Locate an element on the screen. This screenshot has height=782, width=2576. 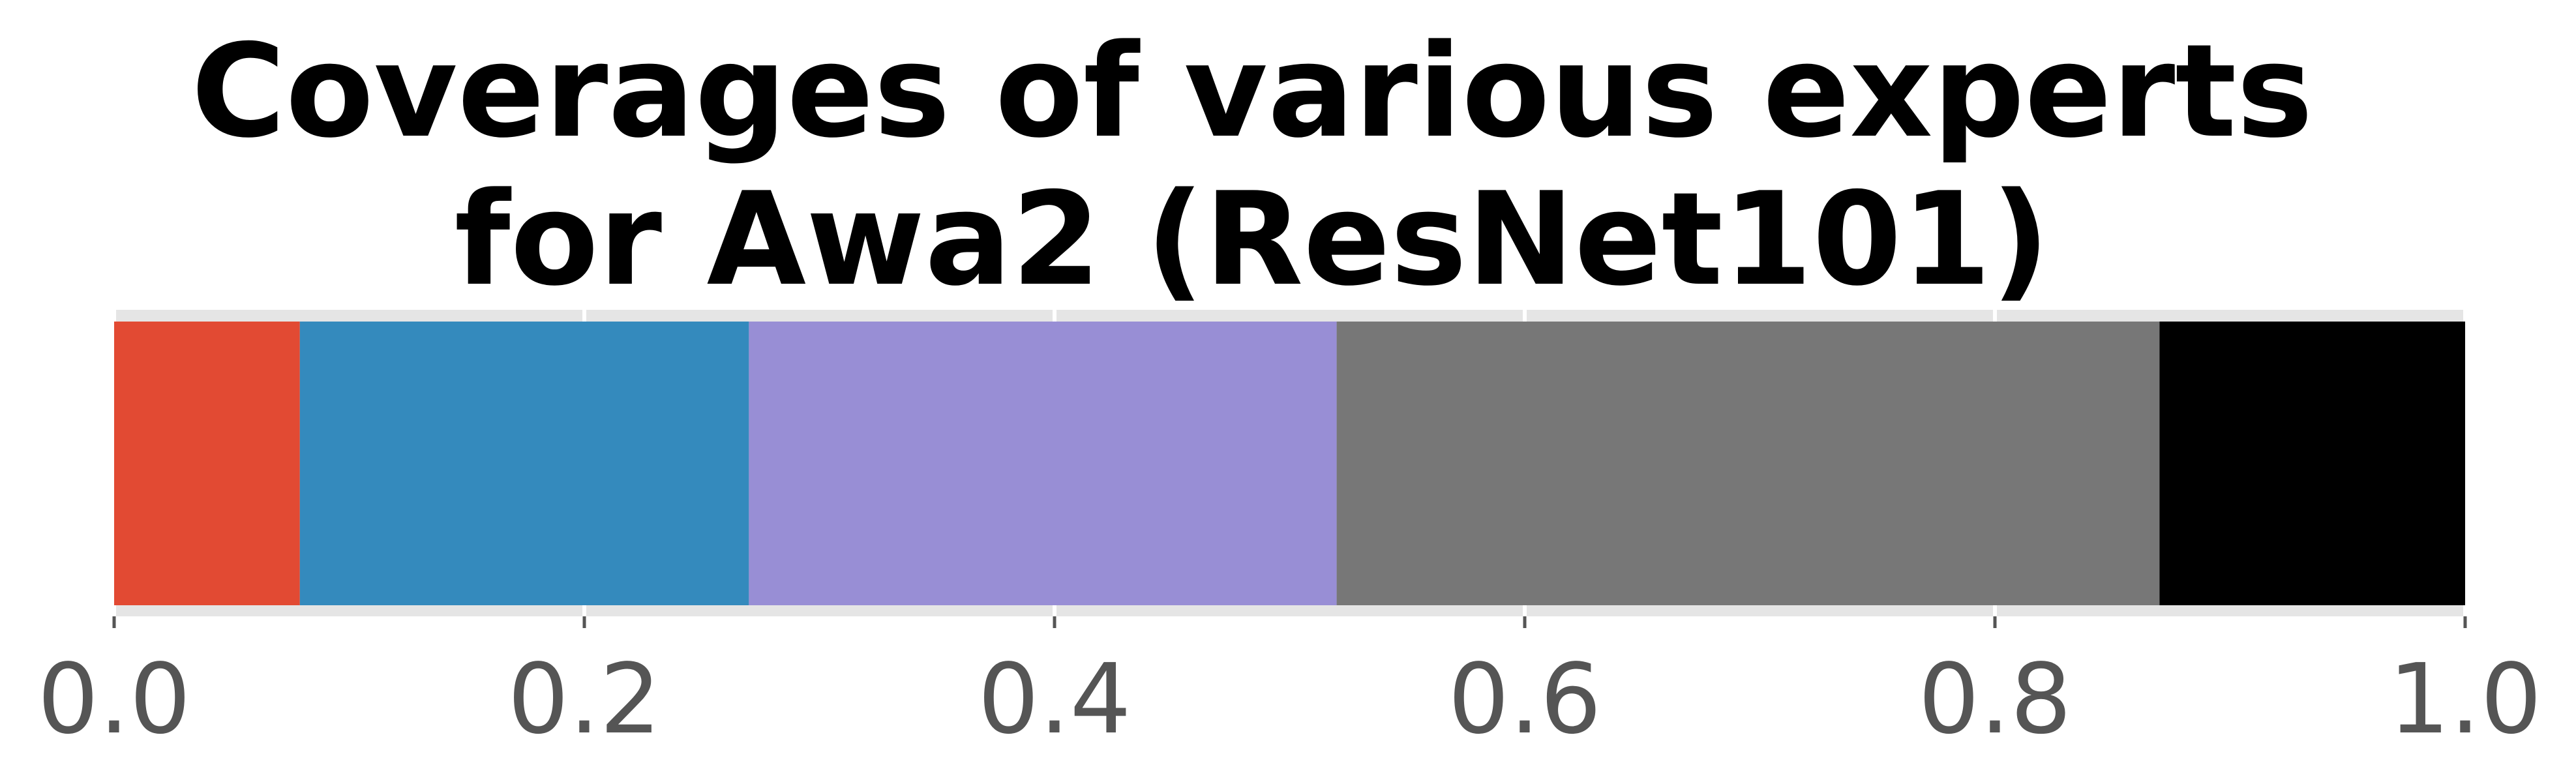
x-tick-label-2: 0.4 is located at coordinates (1054, 699).